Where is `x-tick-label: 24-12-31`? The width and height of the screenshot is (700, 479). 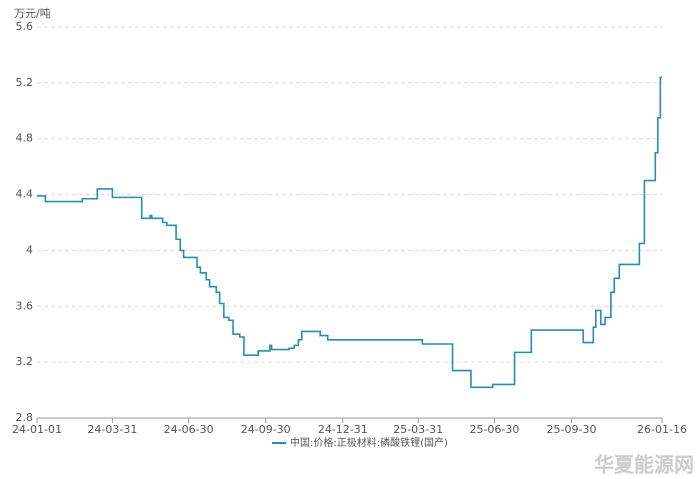
x-tick-label: 24-12-31 is located at coordinates (343, 429).